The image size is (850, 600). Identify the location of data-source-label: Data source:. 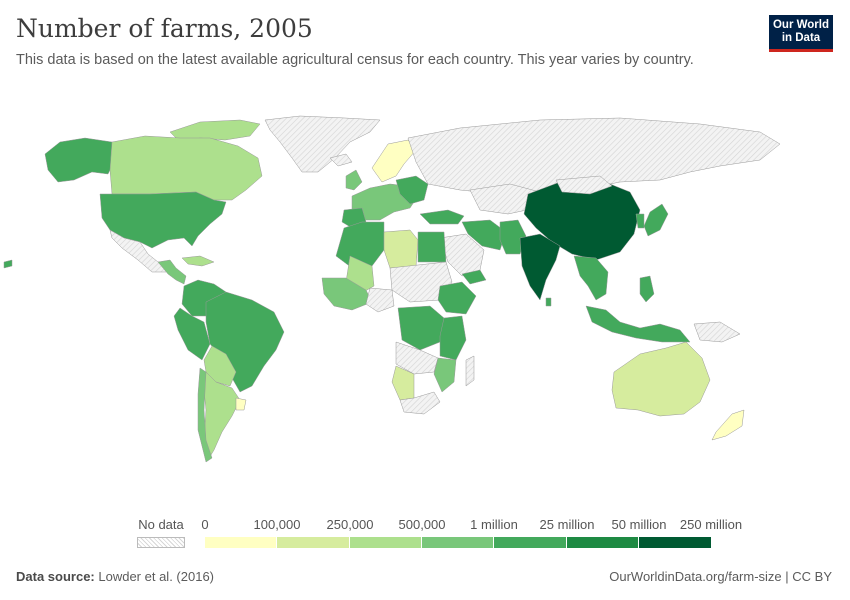
(55, 576).